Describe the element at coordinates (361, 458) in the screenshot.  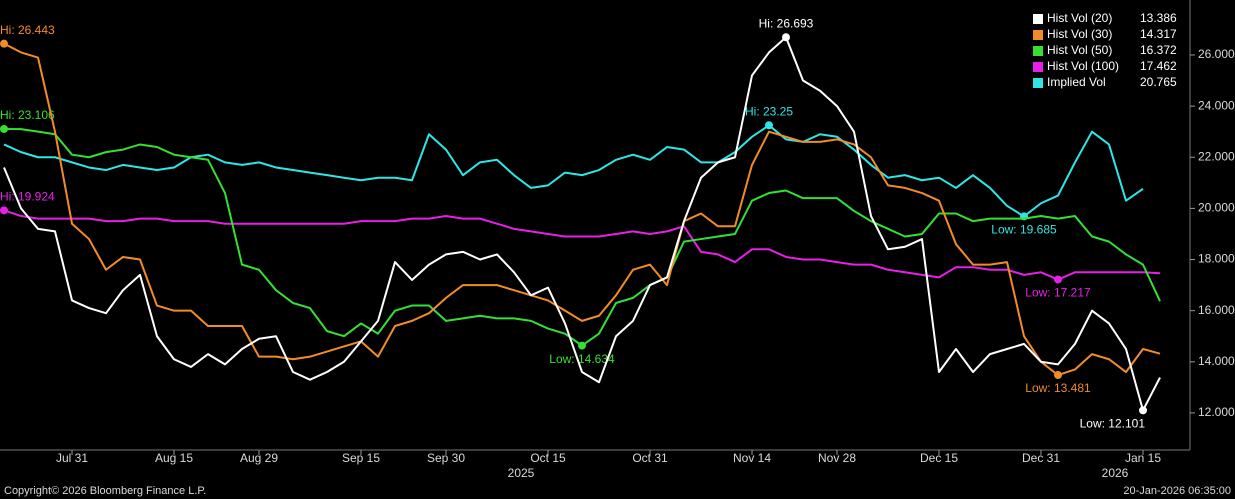
I see `x-tick-label: Sep 15` at that location.